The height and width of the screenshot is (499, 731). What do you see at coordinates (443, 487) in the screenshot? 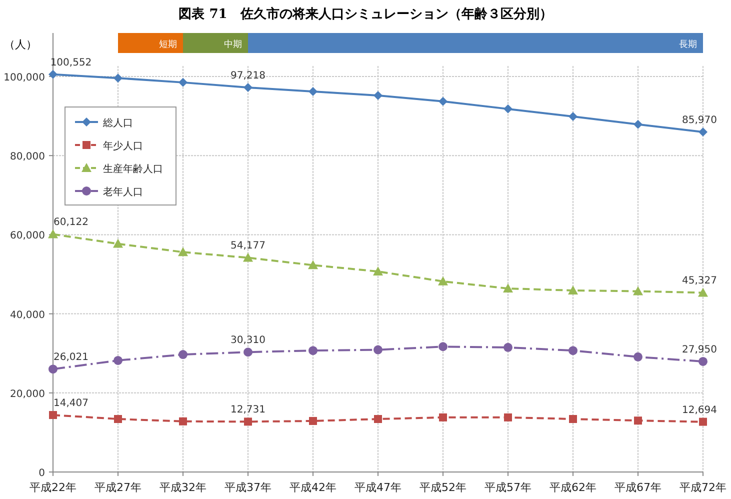
I see `x-tick-label: 平成52年` at bounding box center [443, 487].